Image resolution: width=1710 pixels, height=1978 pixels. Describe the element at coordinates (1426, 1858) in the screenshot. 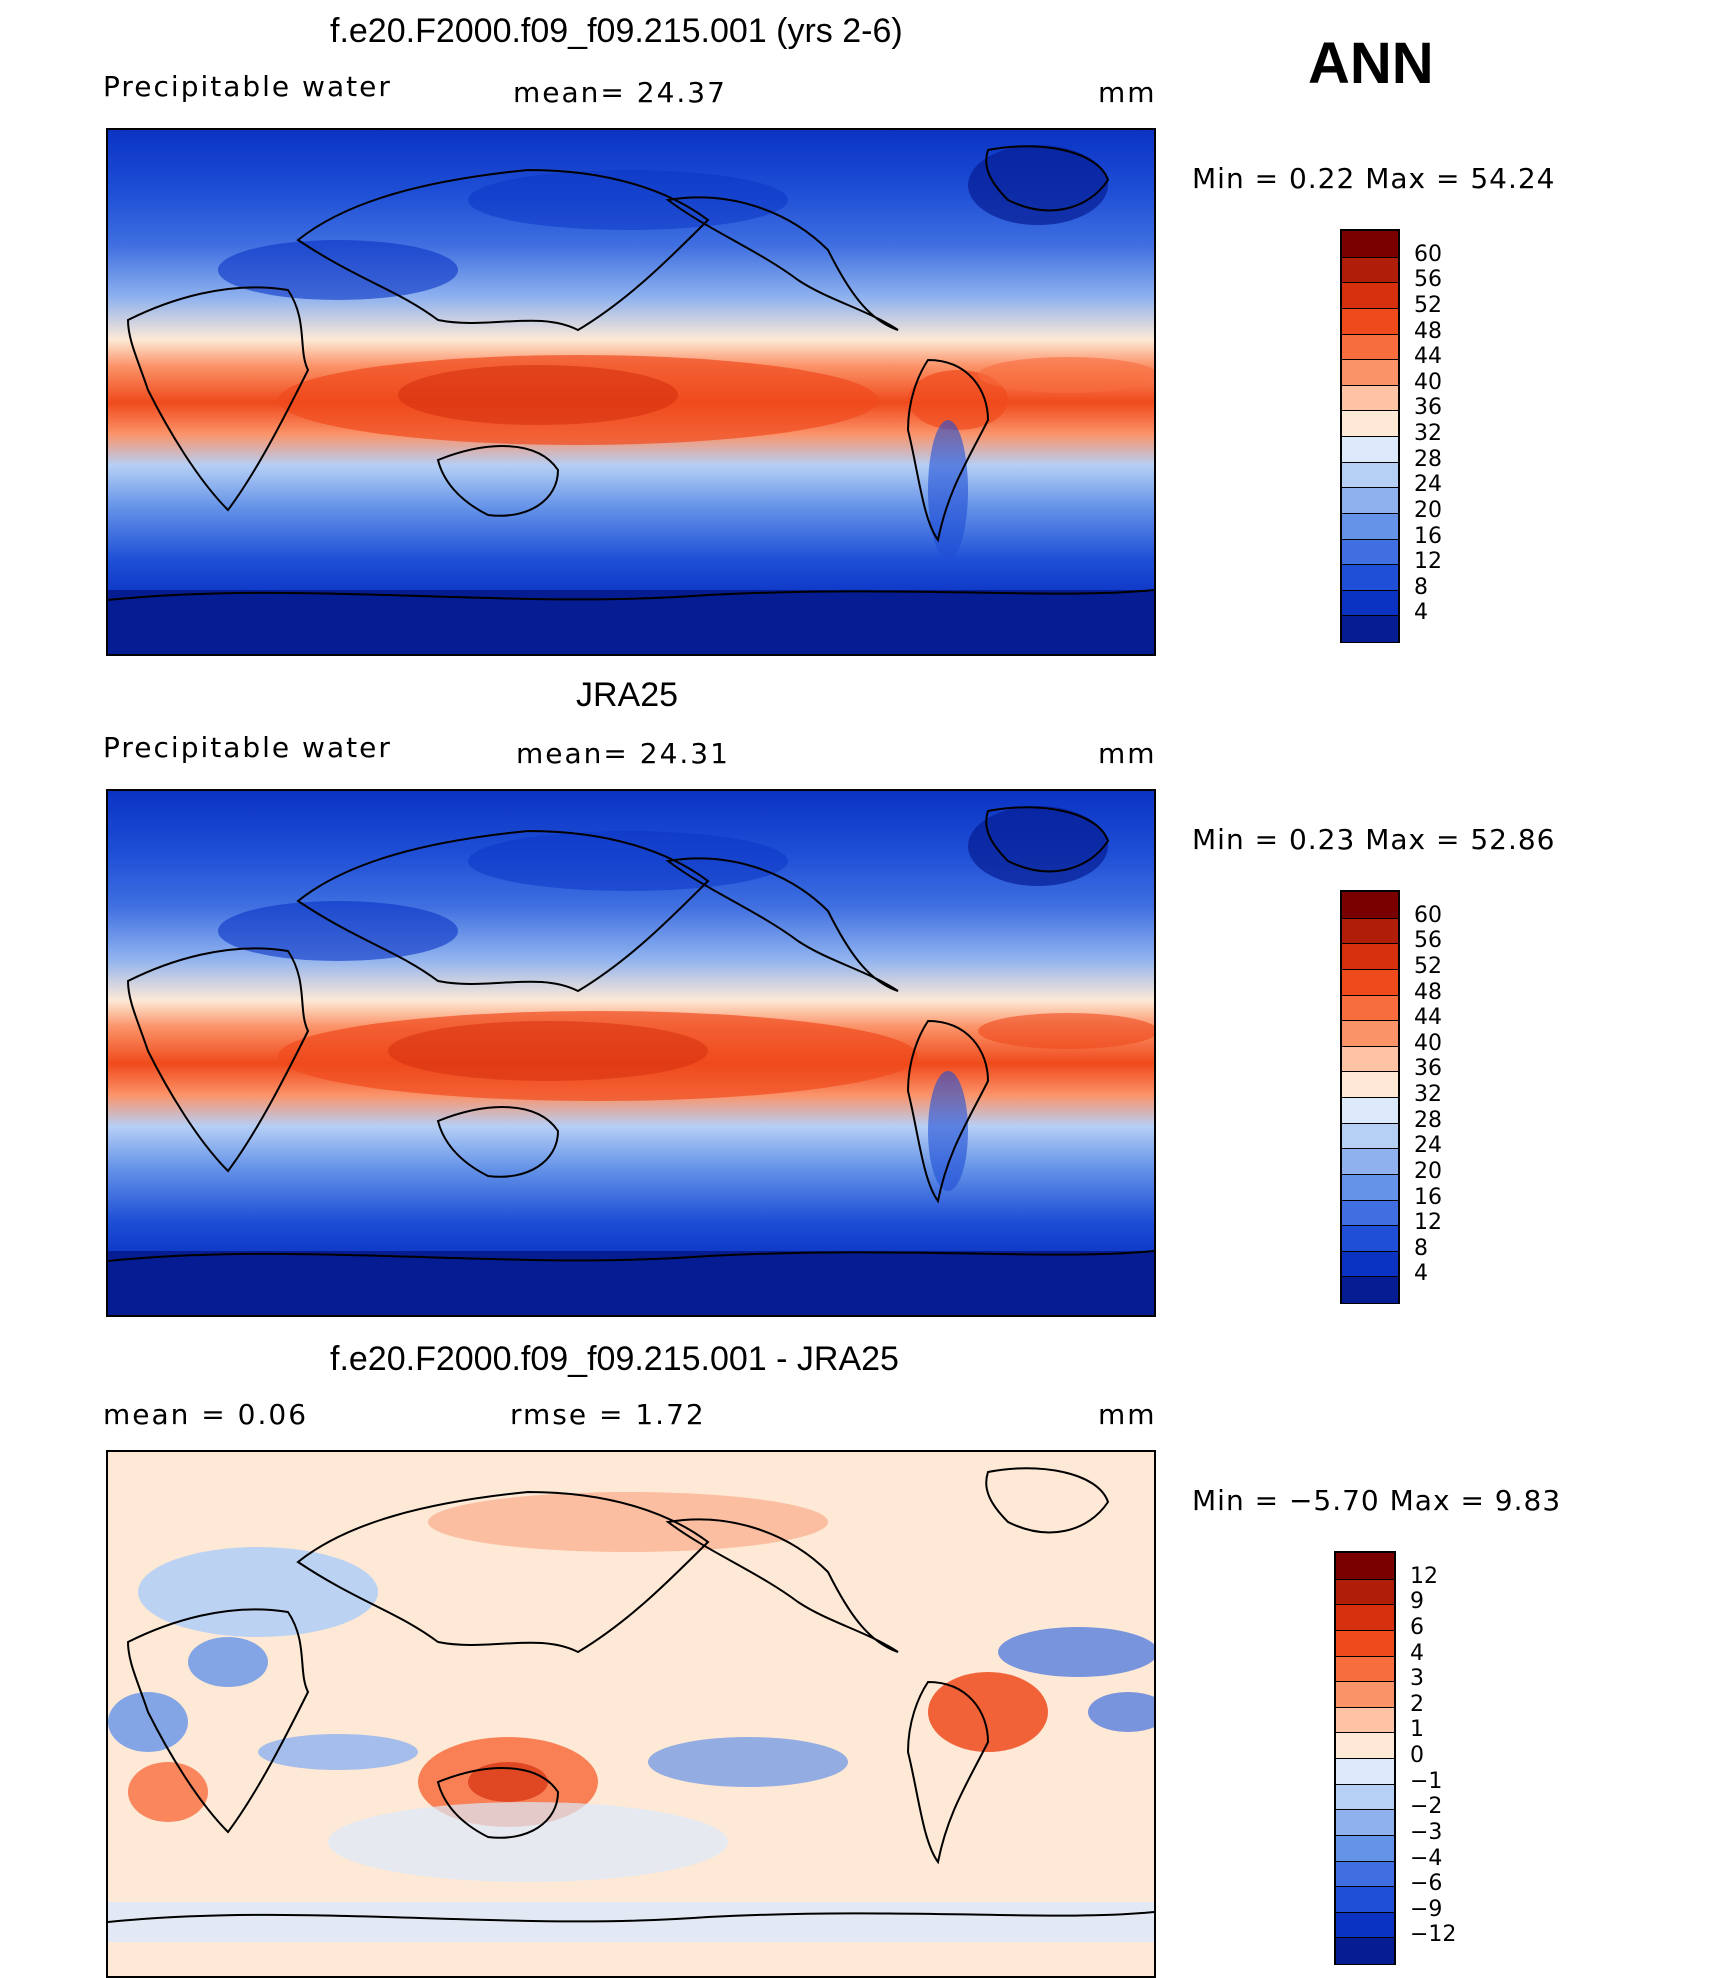

I see `colorbar-tick-label: −4` at that location.